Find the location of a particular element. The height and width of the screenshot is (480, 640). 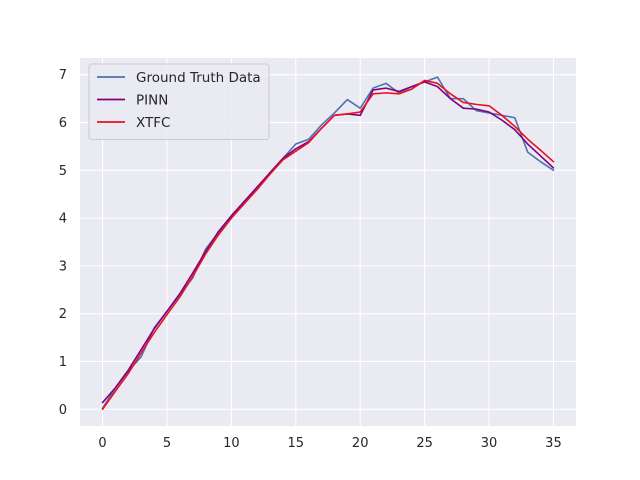

x-tick-label-1: 5 is located at coordinates (167, 443).